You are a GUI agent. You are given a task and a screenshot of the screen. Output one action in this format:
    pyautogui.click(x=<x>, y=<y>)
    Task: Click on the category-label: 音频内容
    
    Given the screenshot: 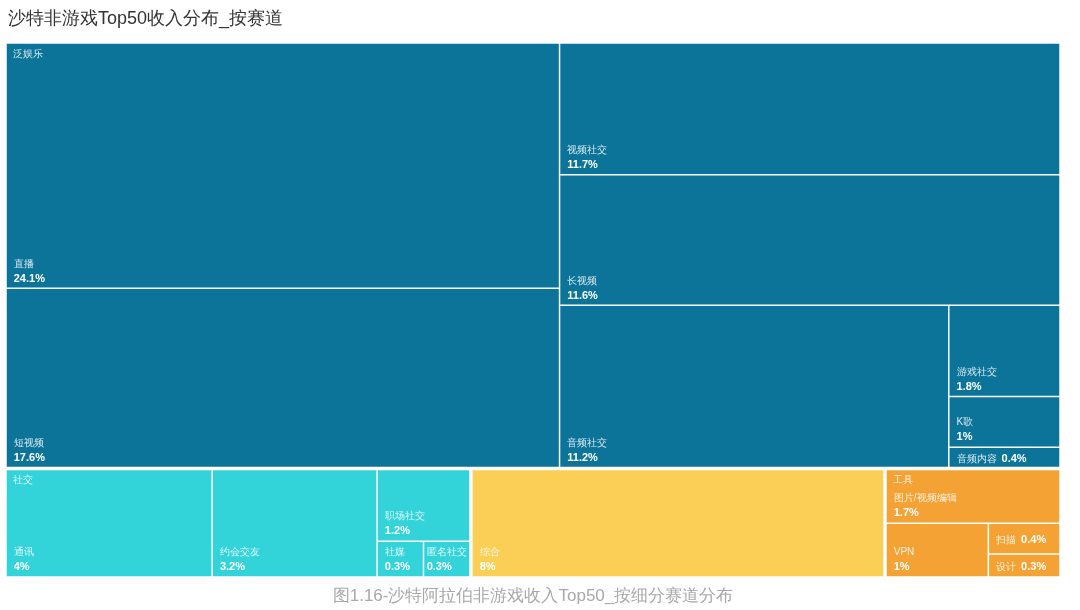 What is the action you would take?
    pyautogui.click(x=976, y=458)
    